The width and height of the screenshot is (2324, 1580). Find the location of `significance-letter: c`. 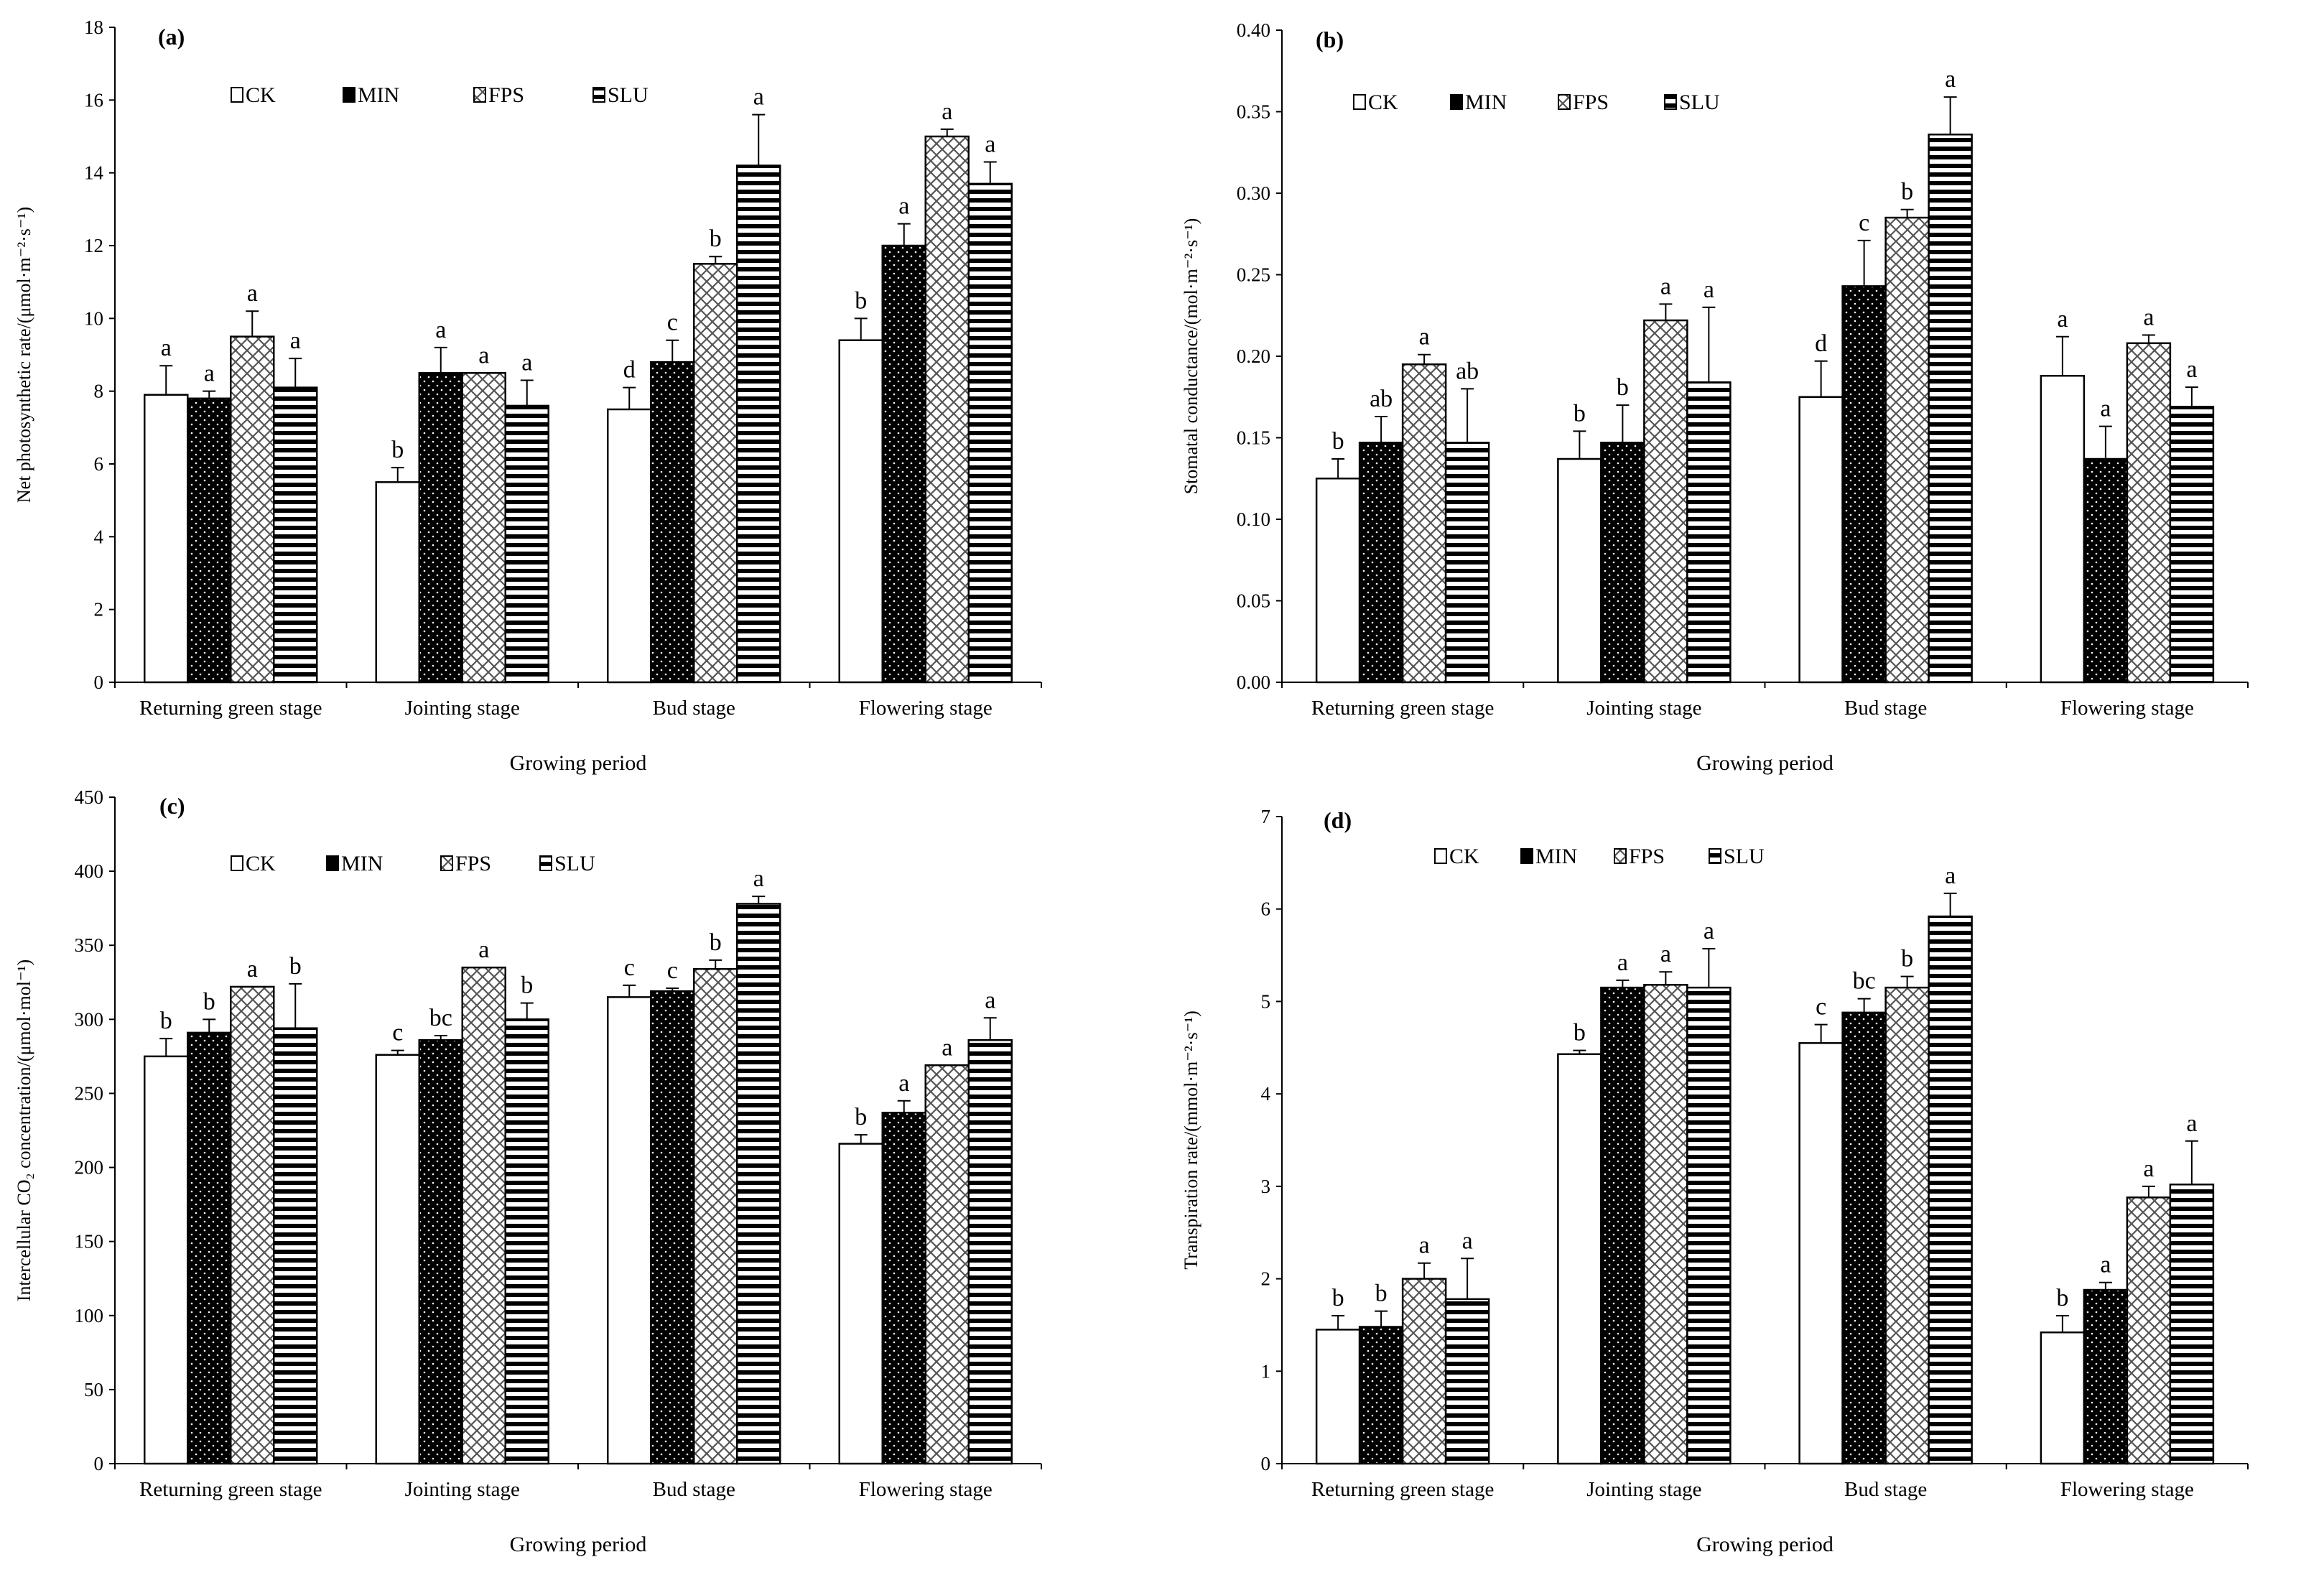

significance-letter: c is located at coordinates (673, 970).